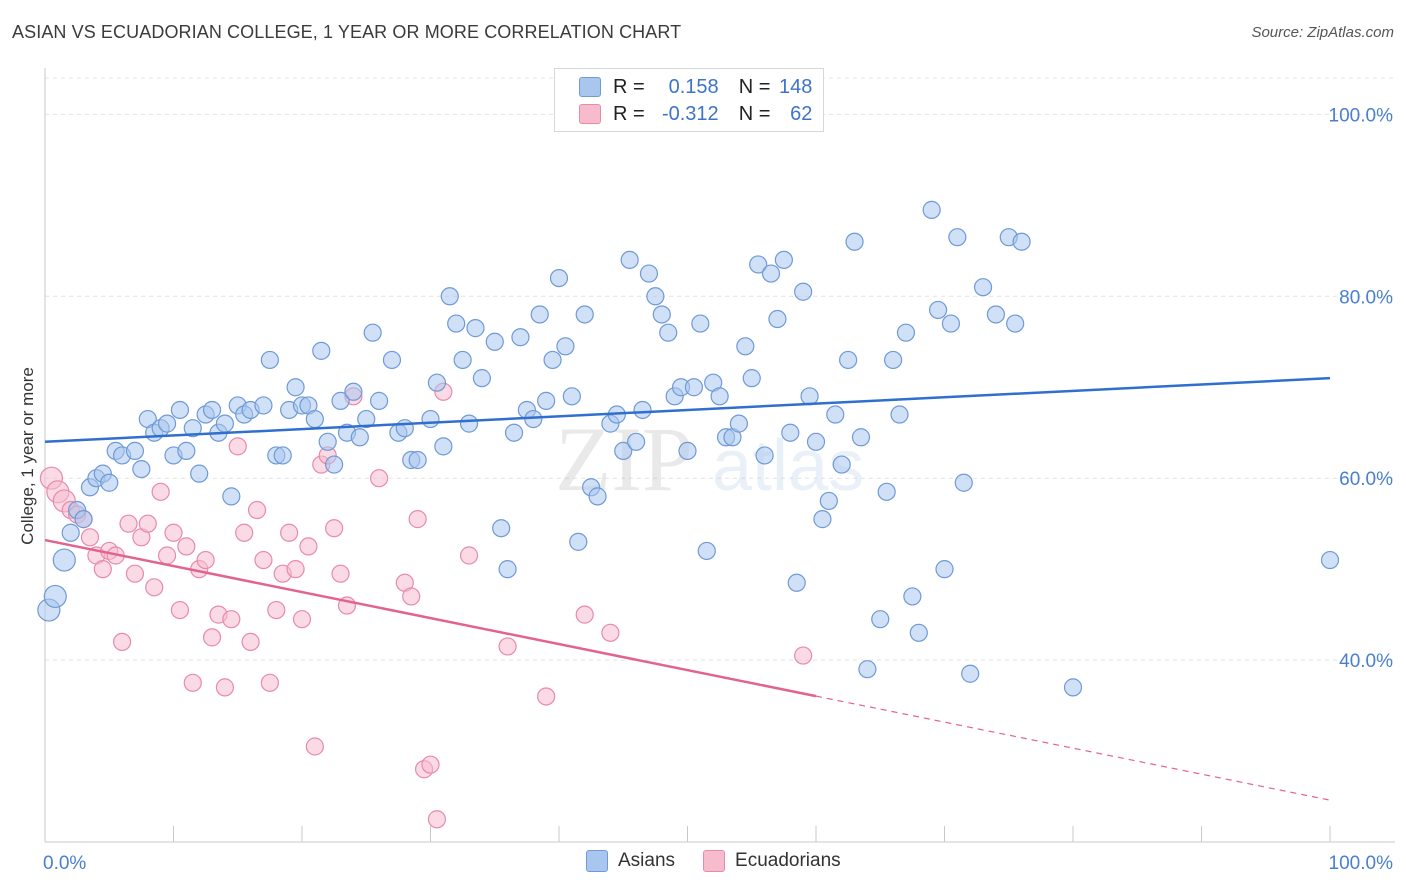 Image resolution: width=1406 pixels, height=892 pixels. Describe the element at coordinates (64, 863) in the screenshot. I see `x-tick-label: 0.0%` at that location.